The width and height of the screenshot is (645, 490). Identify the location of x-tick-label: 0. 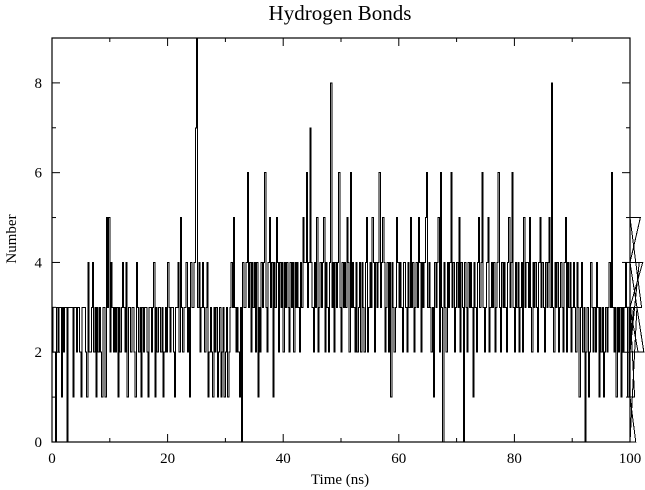
(52, 459).